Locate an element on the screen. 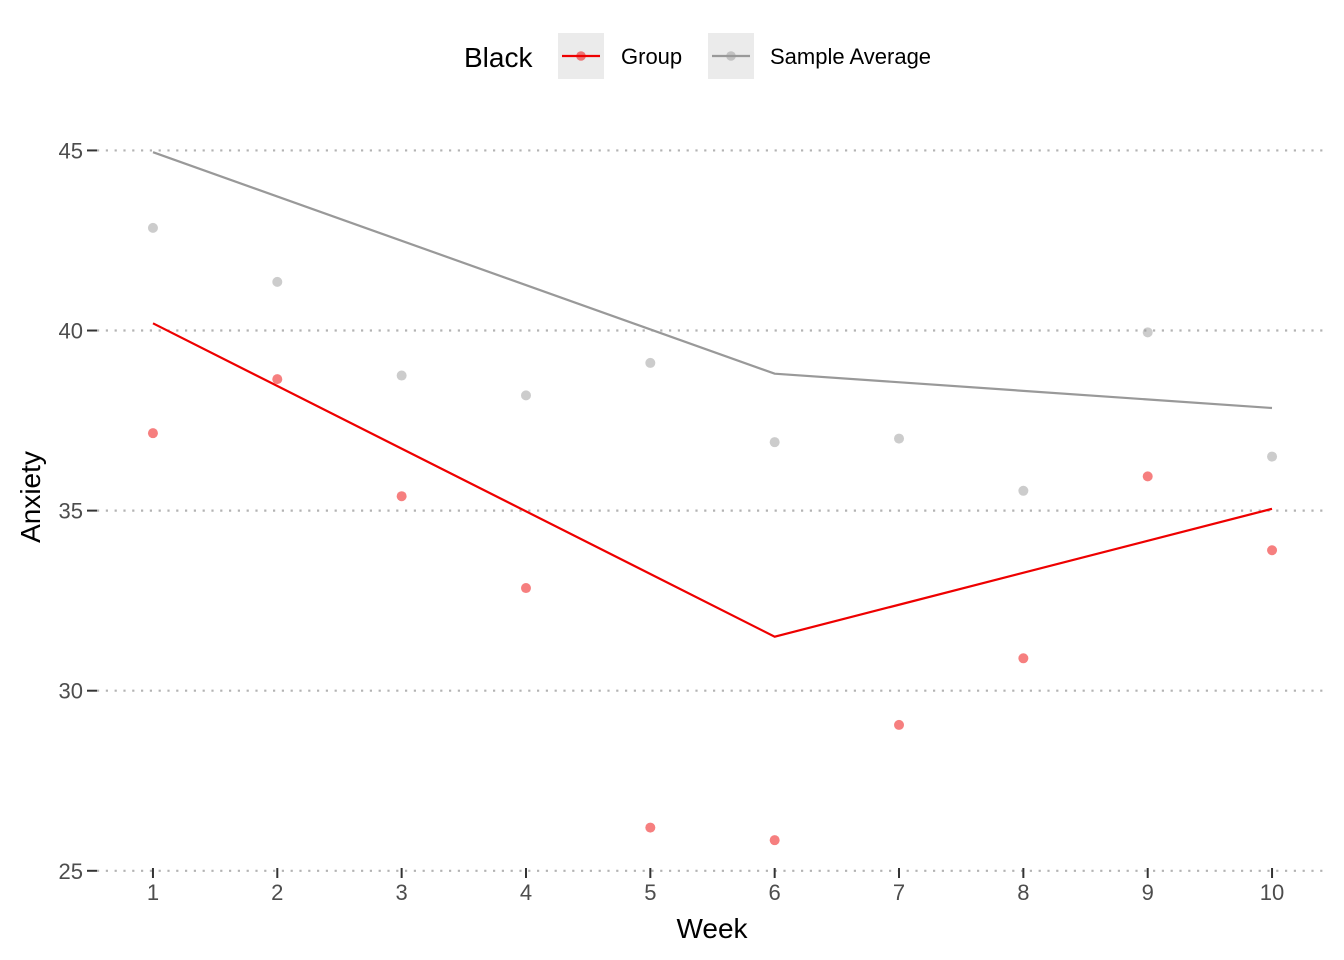 The height and width of the screenshot is (960, 1344). x-tick-label-9: 9 is located at coordinates (1148, 892).